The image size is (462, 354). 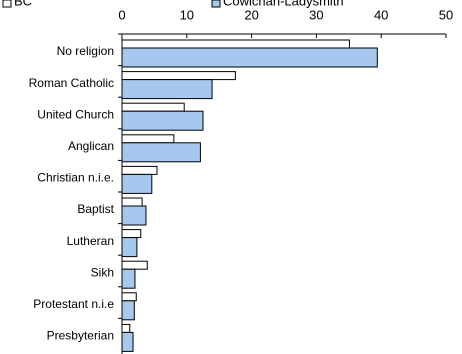 I want to click on y-tick-label: Baptist, so click(x=95, y=209).